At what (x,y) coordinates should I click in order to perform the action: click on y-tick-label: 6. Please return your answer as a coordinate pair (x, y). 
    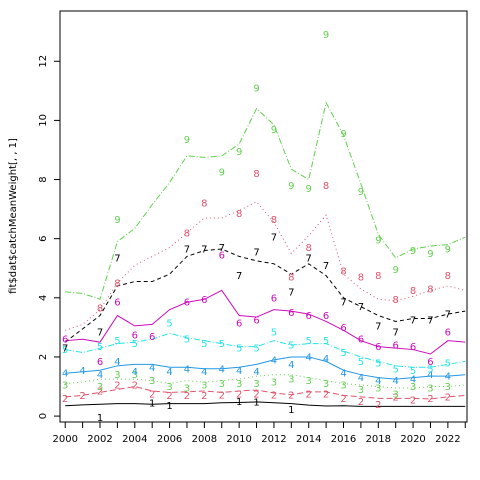
    Looking at the image, I should click on (43, 238).